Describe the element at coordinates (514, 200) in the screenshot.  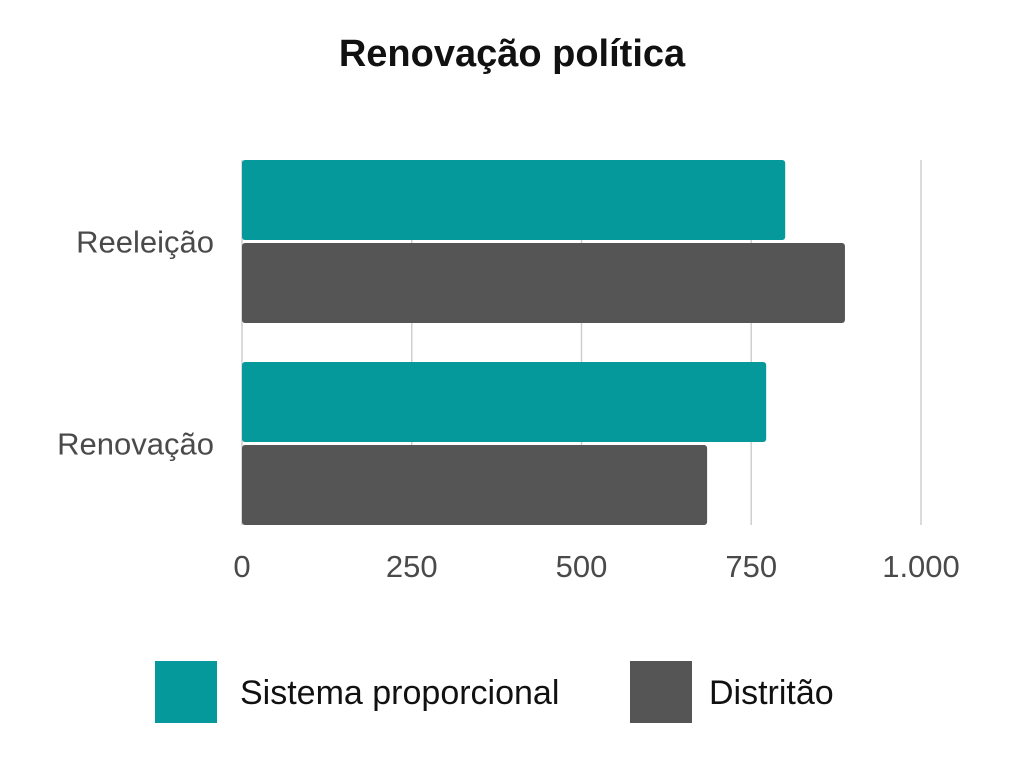
I see `bar-reeleicao-sistema-proporcional` at that location.